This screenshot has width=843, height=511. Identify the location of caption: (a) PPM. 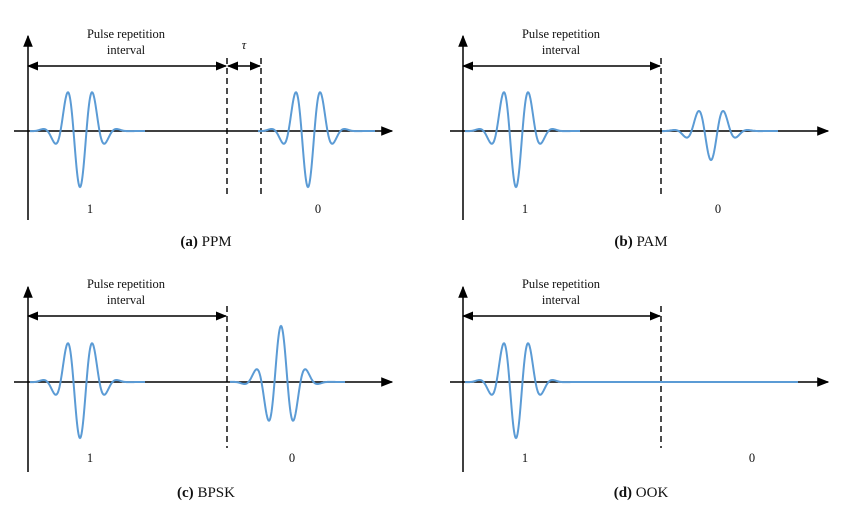
(205, 242).